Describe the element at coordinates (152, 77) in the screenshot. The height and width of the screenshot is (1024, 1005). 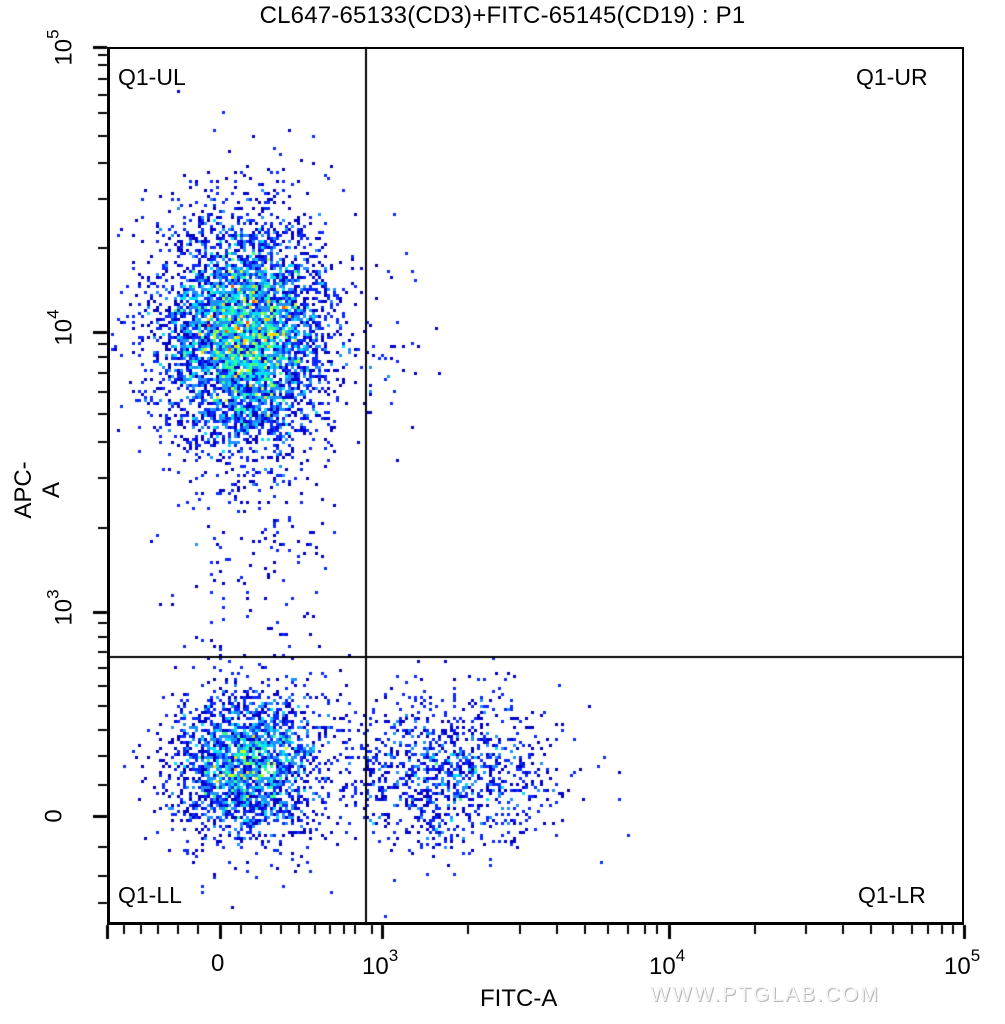
I see `quadrant-label-ul: Q1-UL` at that location.